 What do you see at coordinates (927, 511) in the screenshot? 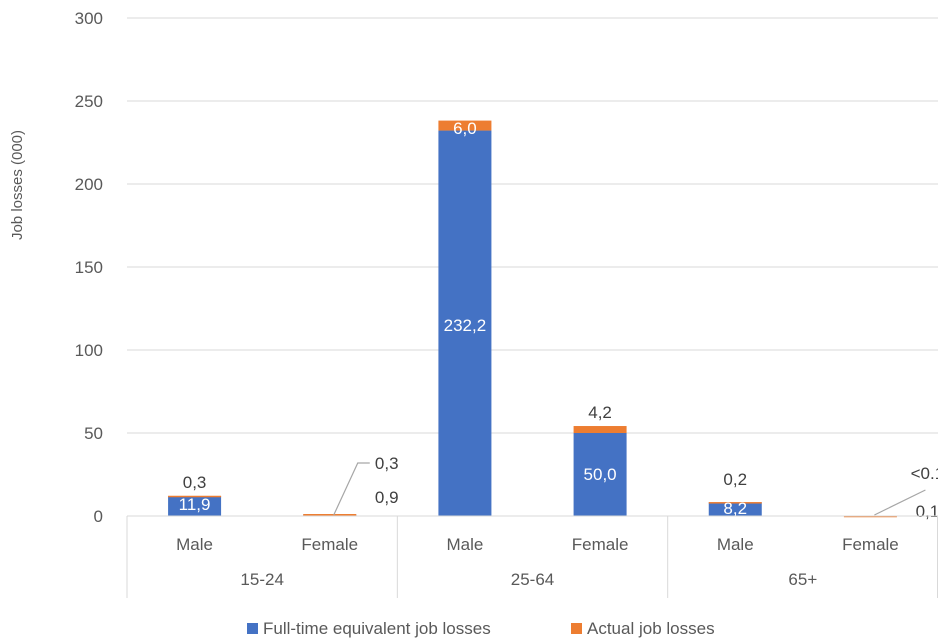
I see `data-label: 0,1` at bounding box center [927, 511].